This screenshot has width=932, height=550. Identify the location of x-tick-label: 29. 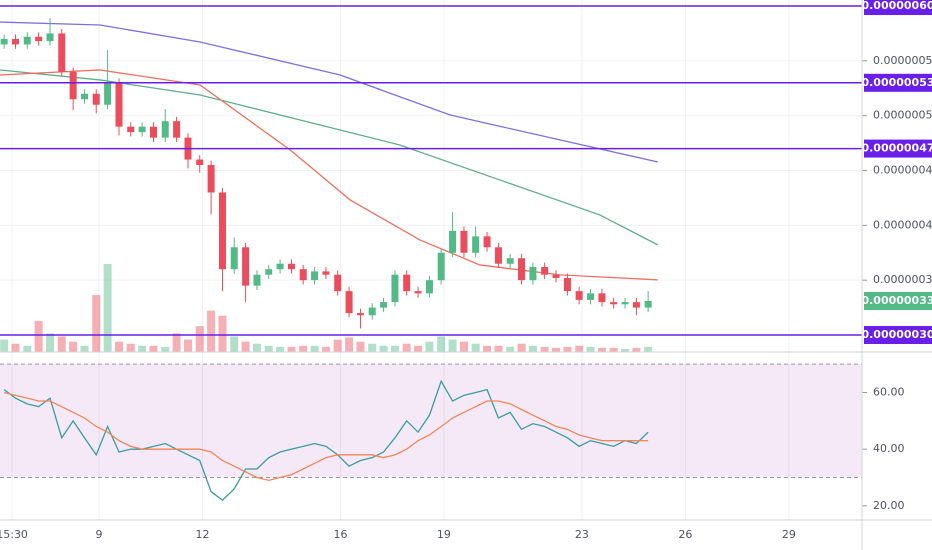
(789, 534).